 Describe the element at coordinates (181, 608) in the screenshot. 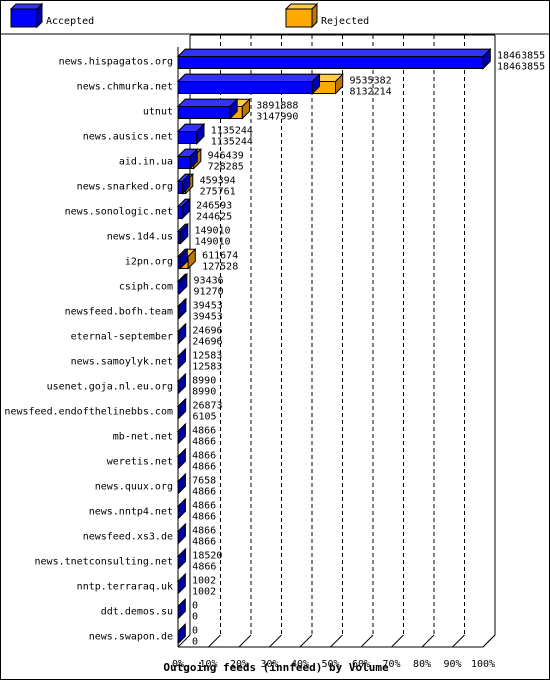

I see `bar-accepted-side` at that location.